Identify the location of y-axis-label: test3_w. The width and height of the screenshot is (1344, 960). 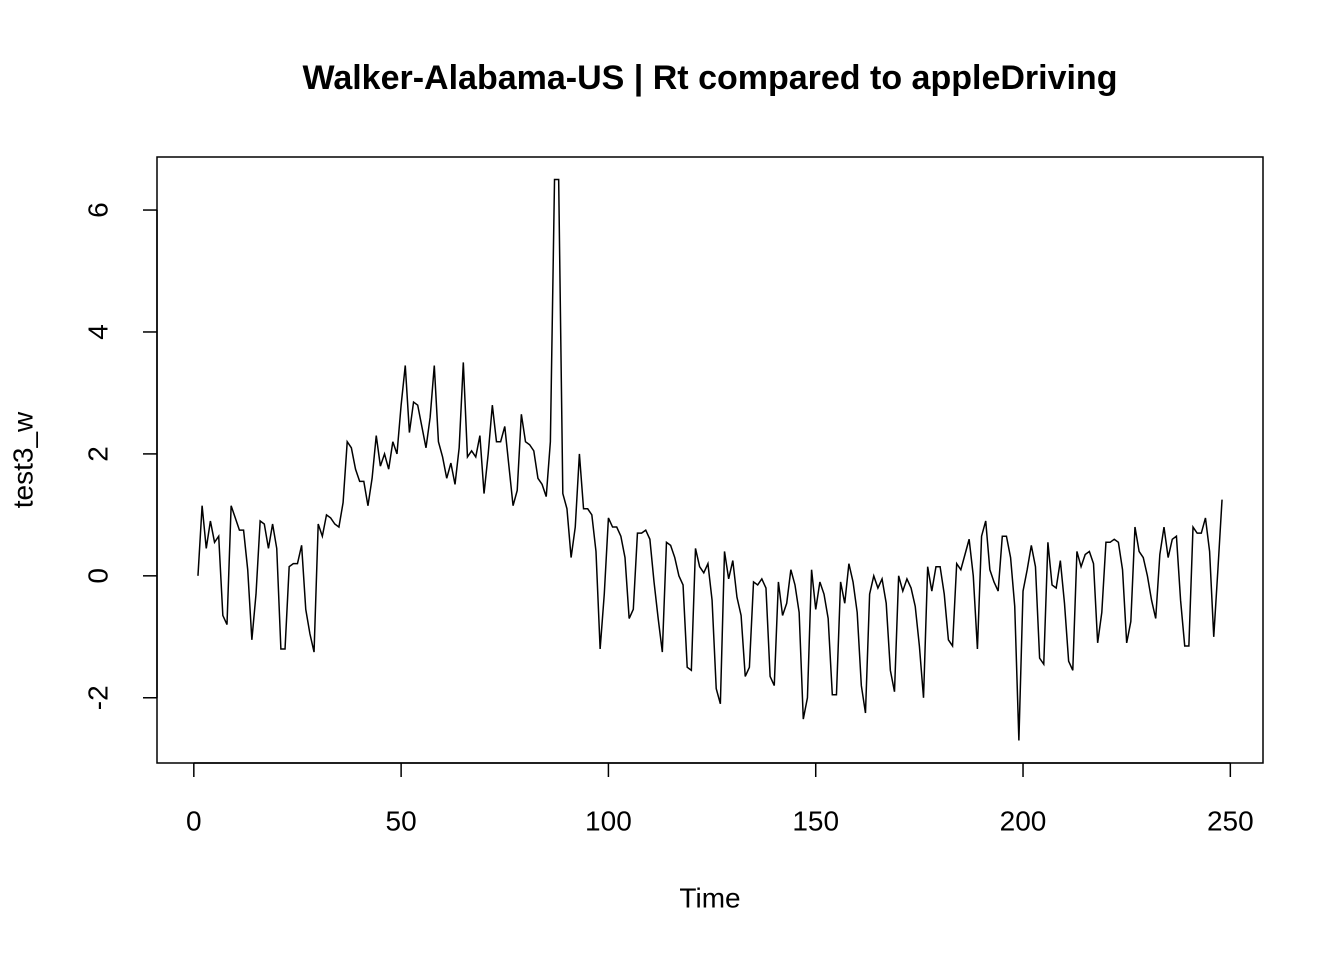
(22, 459).